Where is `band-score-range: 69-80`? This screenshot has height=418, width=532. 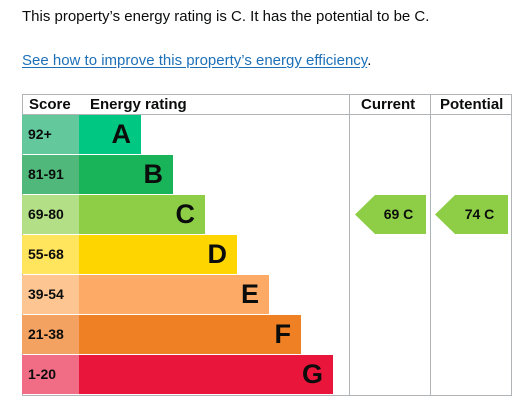
band-score-range: 69-80 is located at coordinates (50, 214).